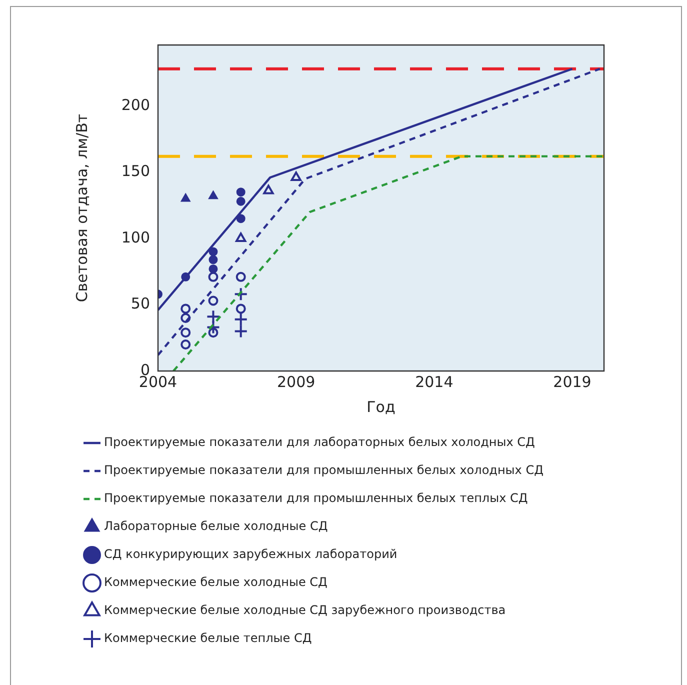 The width and height of the screenshot is (687, 685). What do you see at coordinates (319, 442) in the screenshot?
I see `legend-label: Проектируемые показатели для лабораторных белых холодных СД` at bounding box center [319, 442].